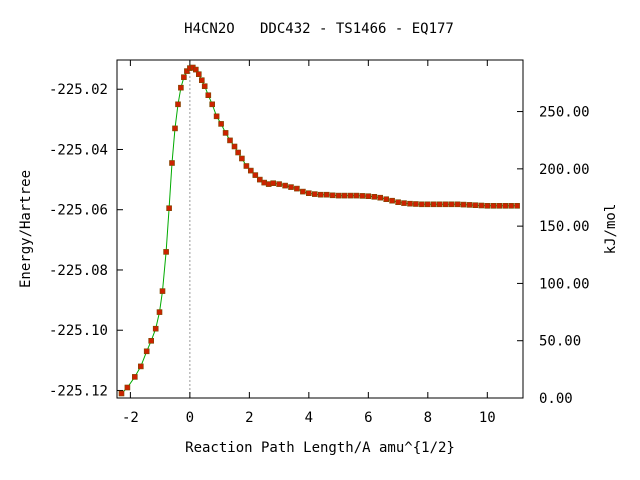  What do you see at coordinates (309, 418) in the screenshot?
I see `x-tick-label: 4` at bounding box center [309, 418].